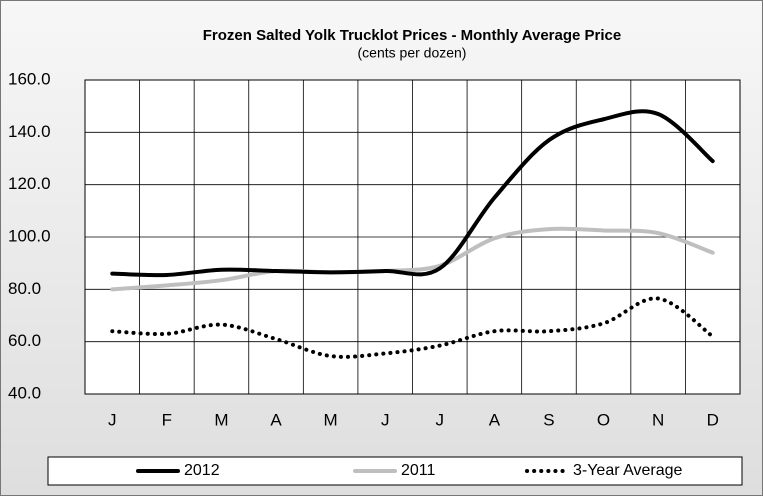  I want to click on x-tick-label: O, so click(603, 419).